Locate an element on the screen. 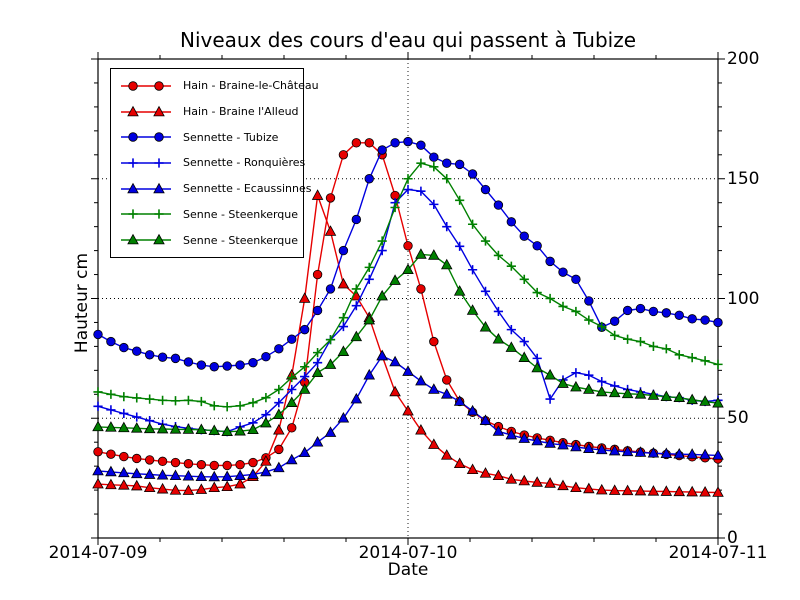 Image resolution: width=800 pixels, height=600 pixels. legend-item: Hain - Braine-le-Château is located at coordinates (218, 86).